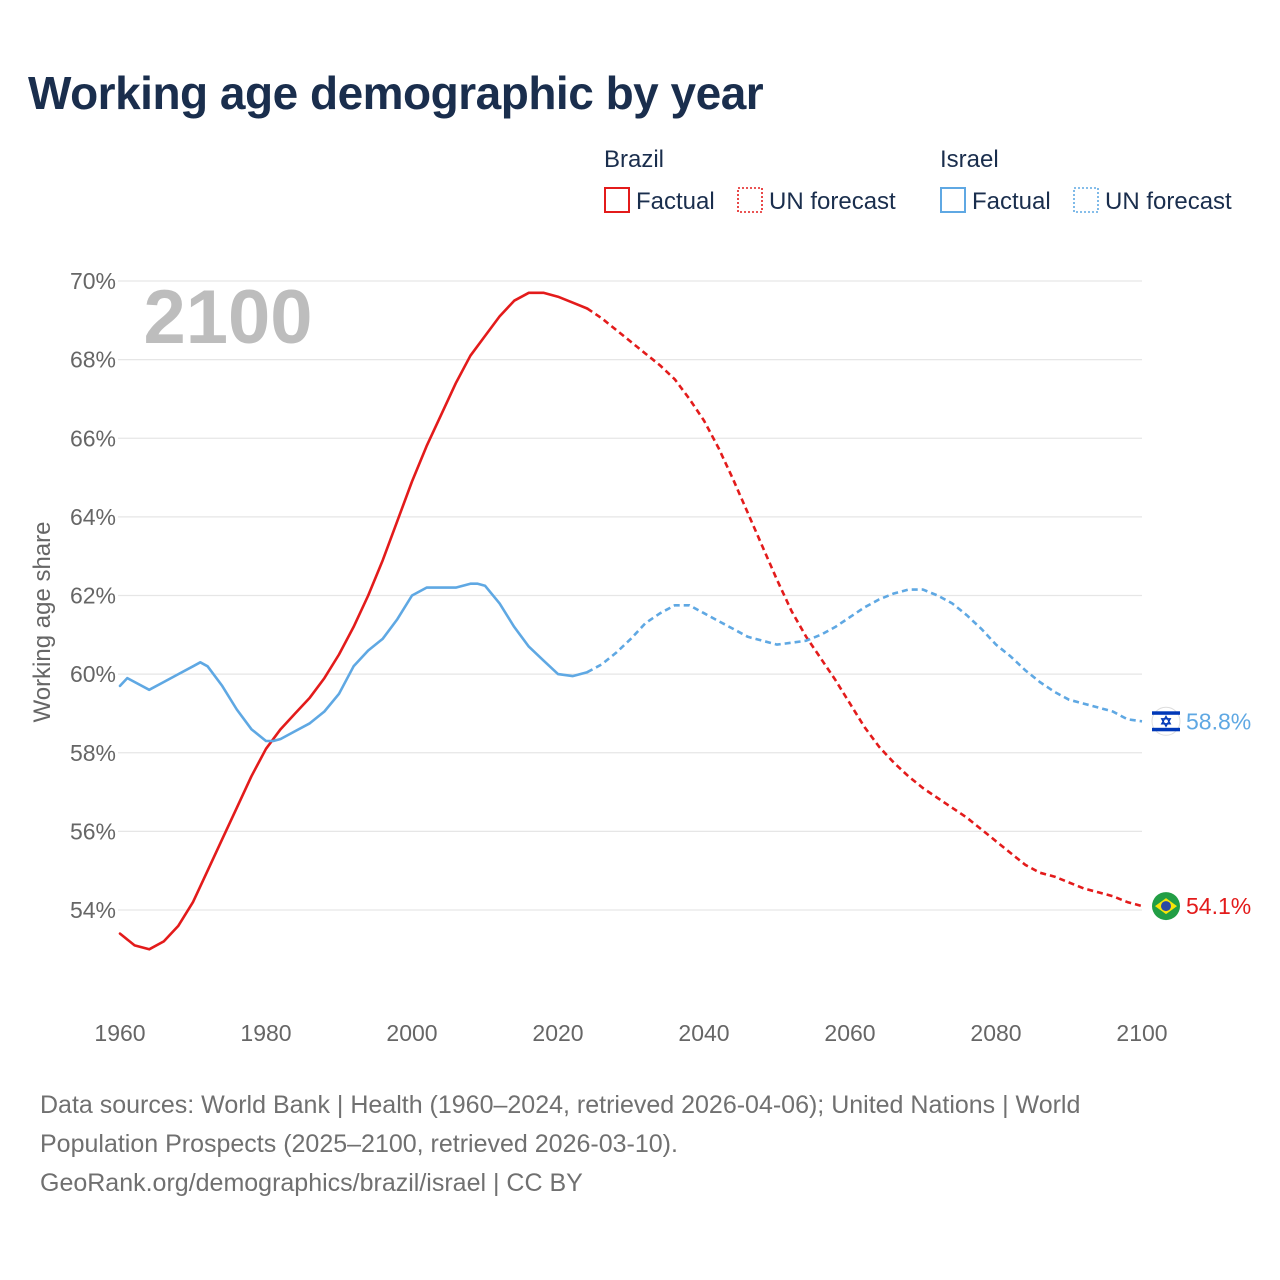 Image resolution: width=1280 pixels, height=1280 pixels. What do you see at coordinates (1218, 906) in the screenshot?
I see `brazil-end-value: 54.1%` at bounding box center [1218, 906].